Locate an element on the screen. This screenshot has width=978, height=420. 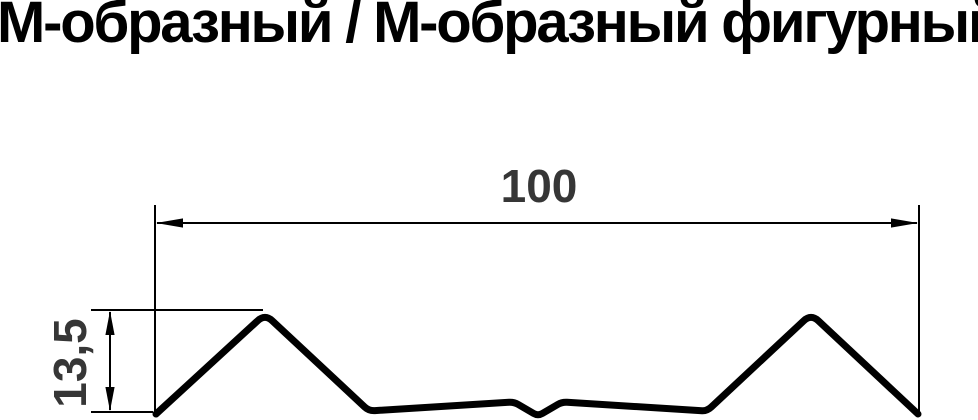
width-dimension-label: 100 is located at coordinates (539, 186).